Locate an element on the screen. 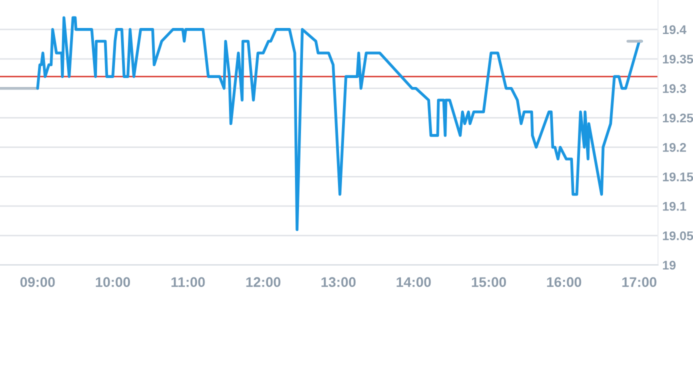 The height and width of the screenshot is (365, 693). x-tick-label: 13:00 is located at coordinates (339, 282).